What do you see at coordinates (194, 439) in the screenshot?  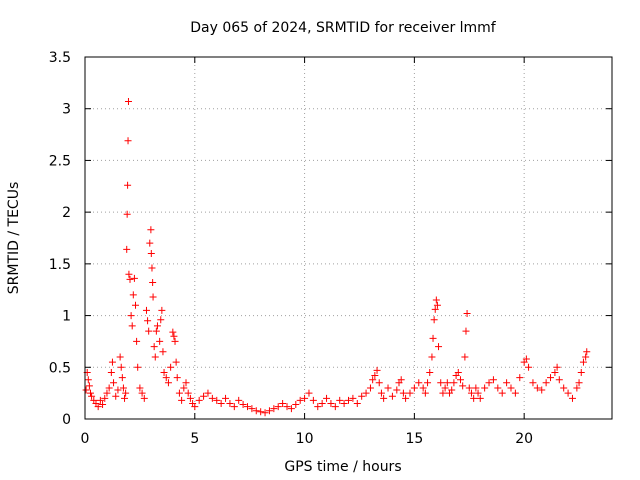 I see `x-tick-label: 5` at bounding box center [194, 439].